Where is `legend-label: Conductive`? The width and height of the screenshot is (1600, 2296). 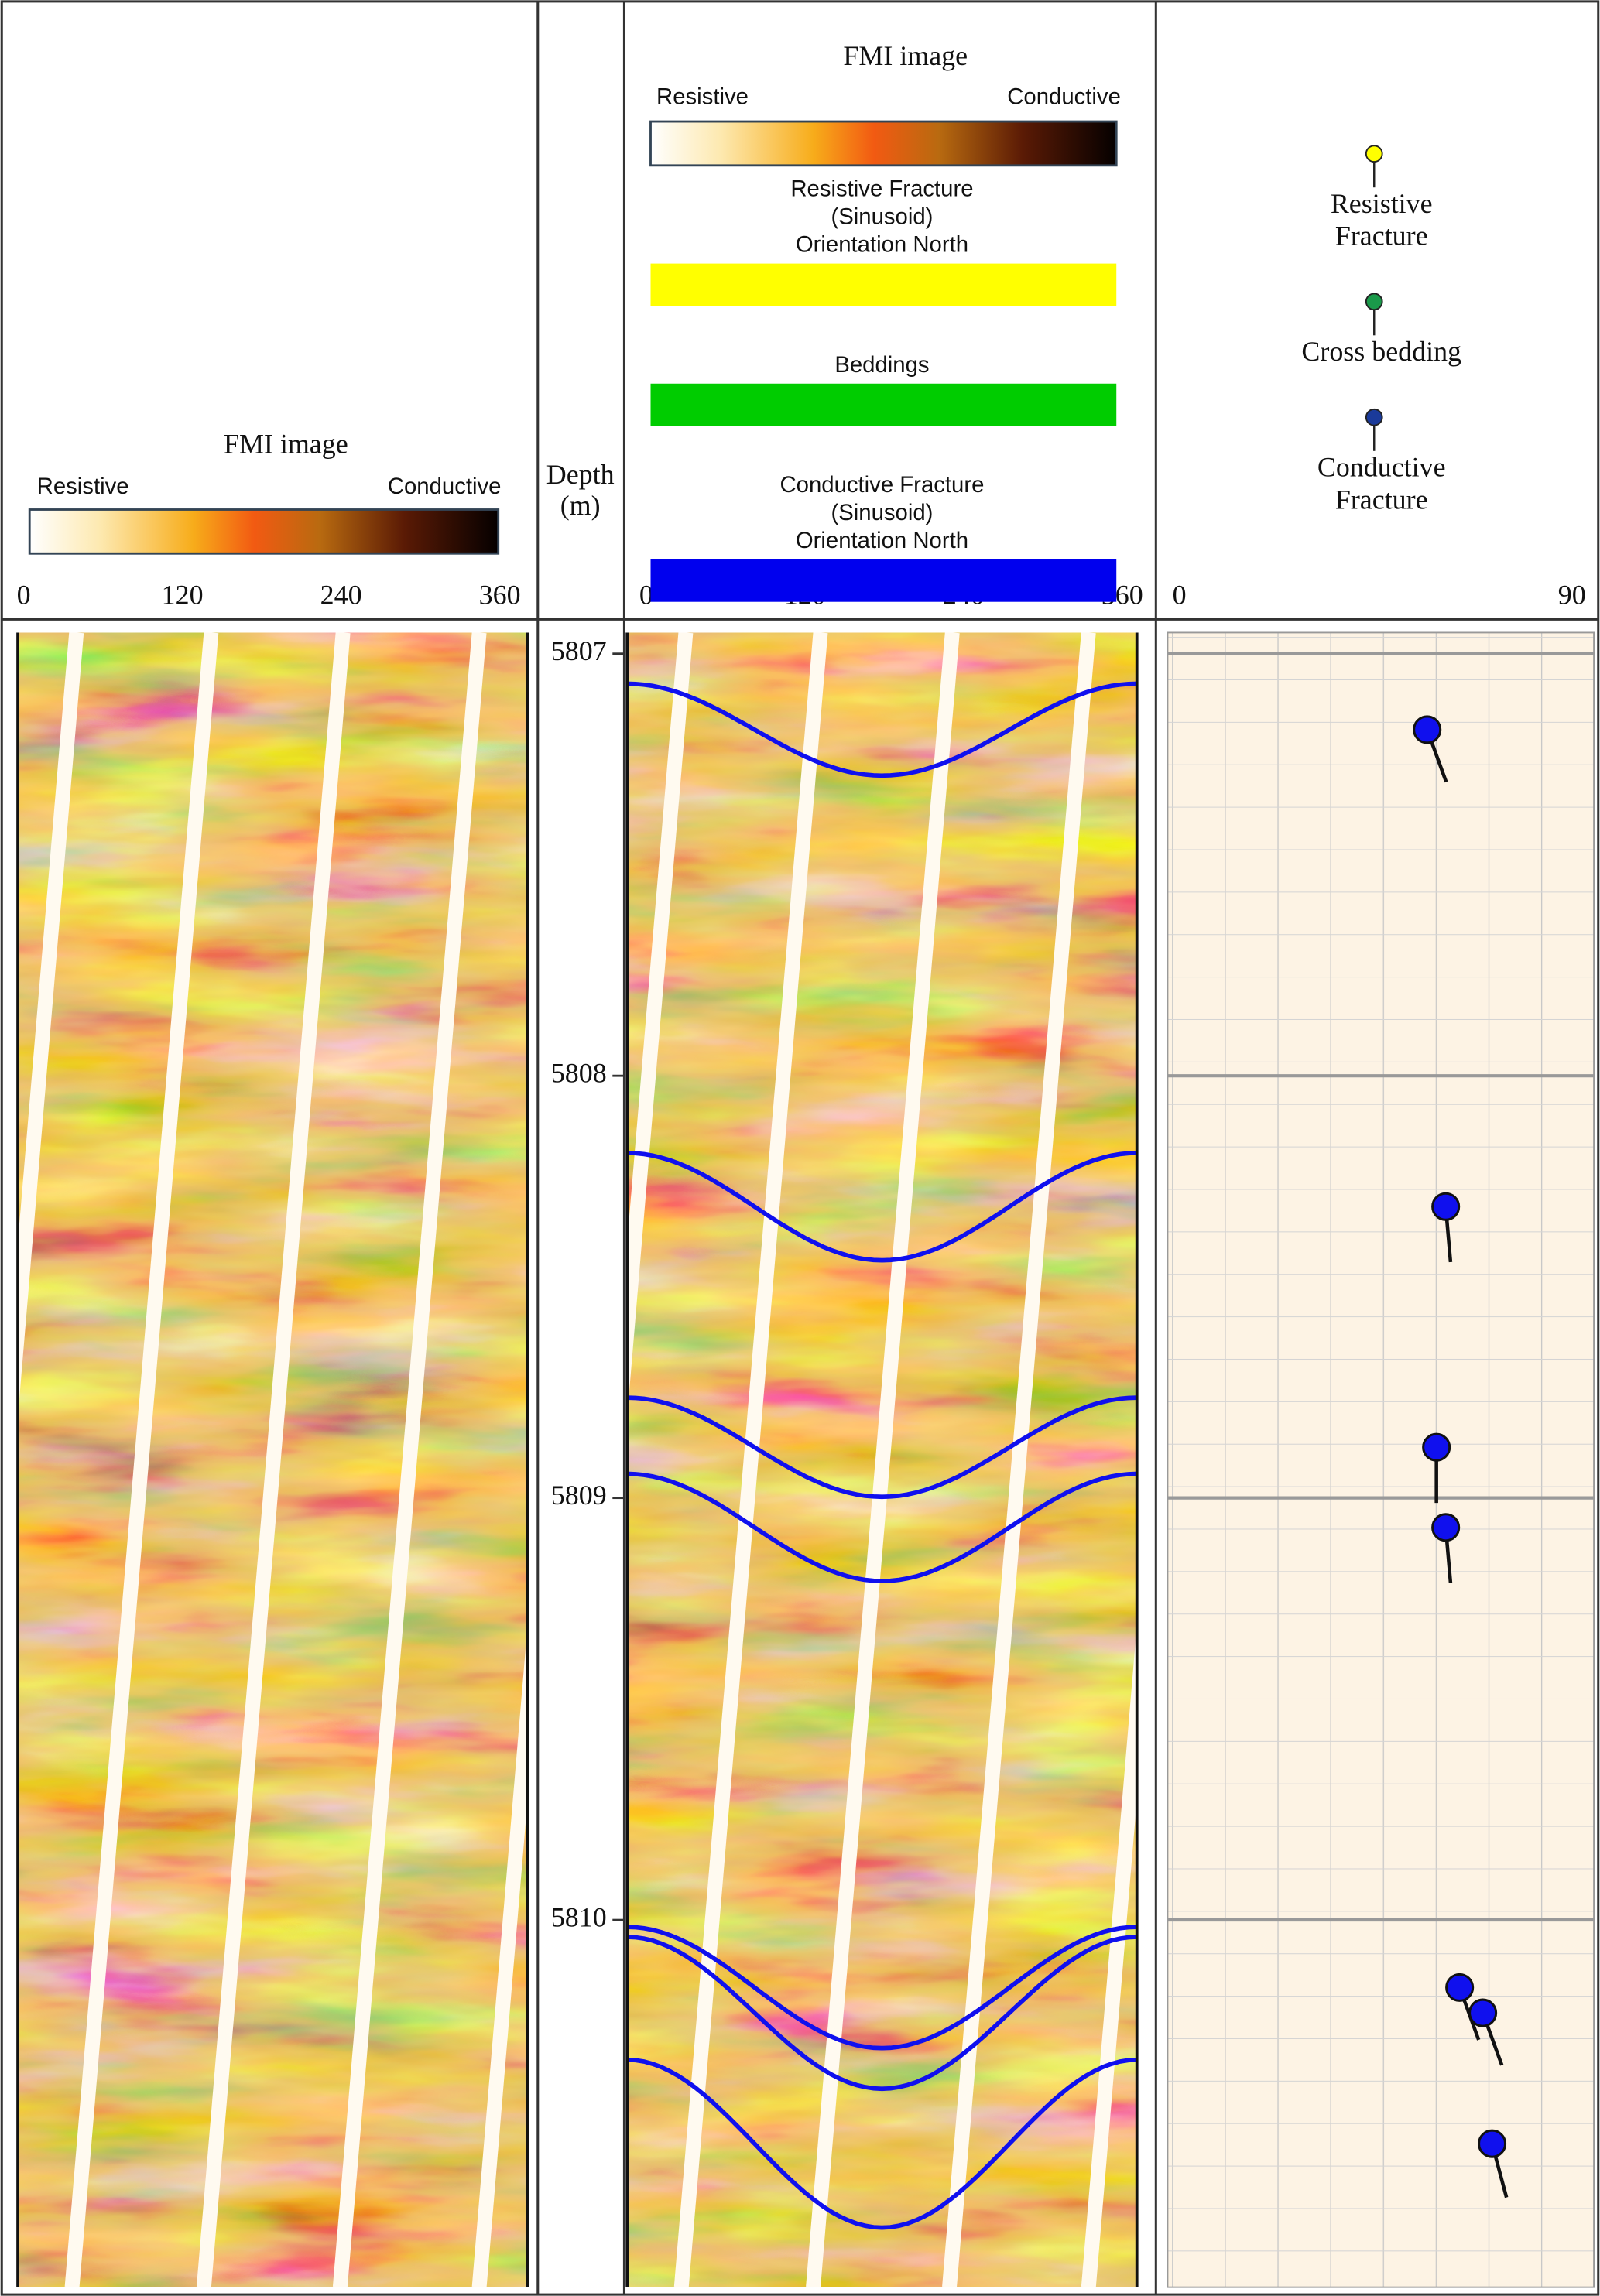 legend-label: Conductive is located at coordinates (1381, 467).